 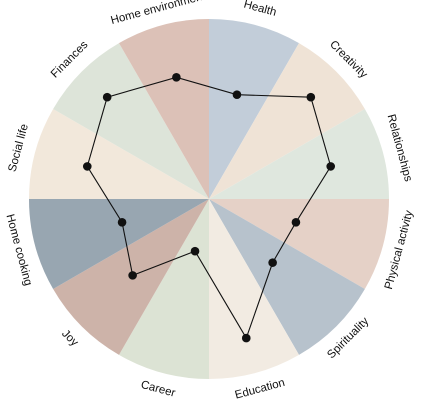 What do you see at coordinates (164, 109) in the screenshot?
I see `sector-home-environment` at bounding box center [164, 109].